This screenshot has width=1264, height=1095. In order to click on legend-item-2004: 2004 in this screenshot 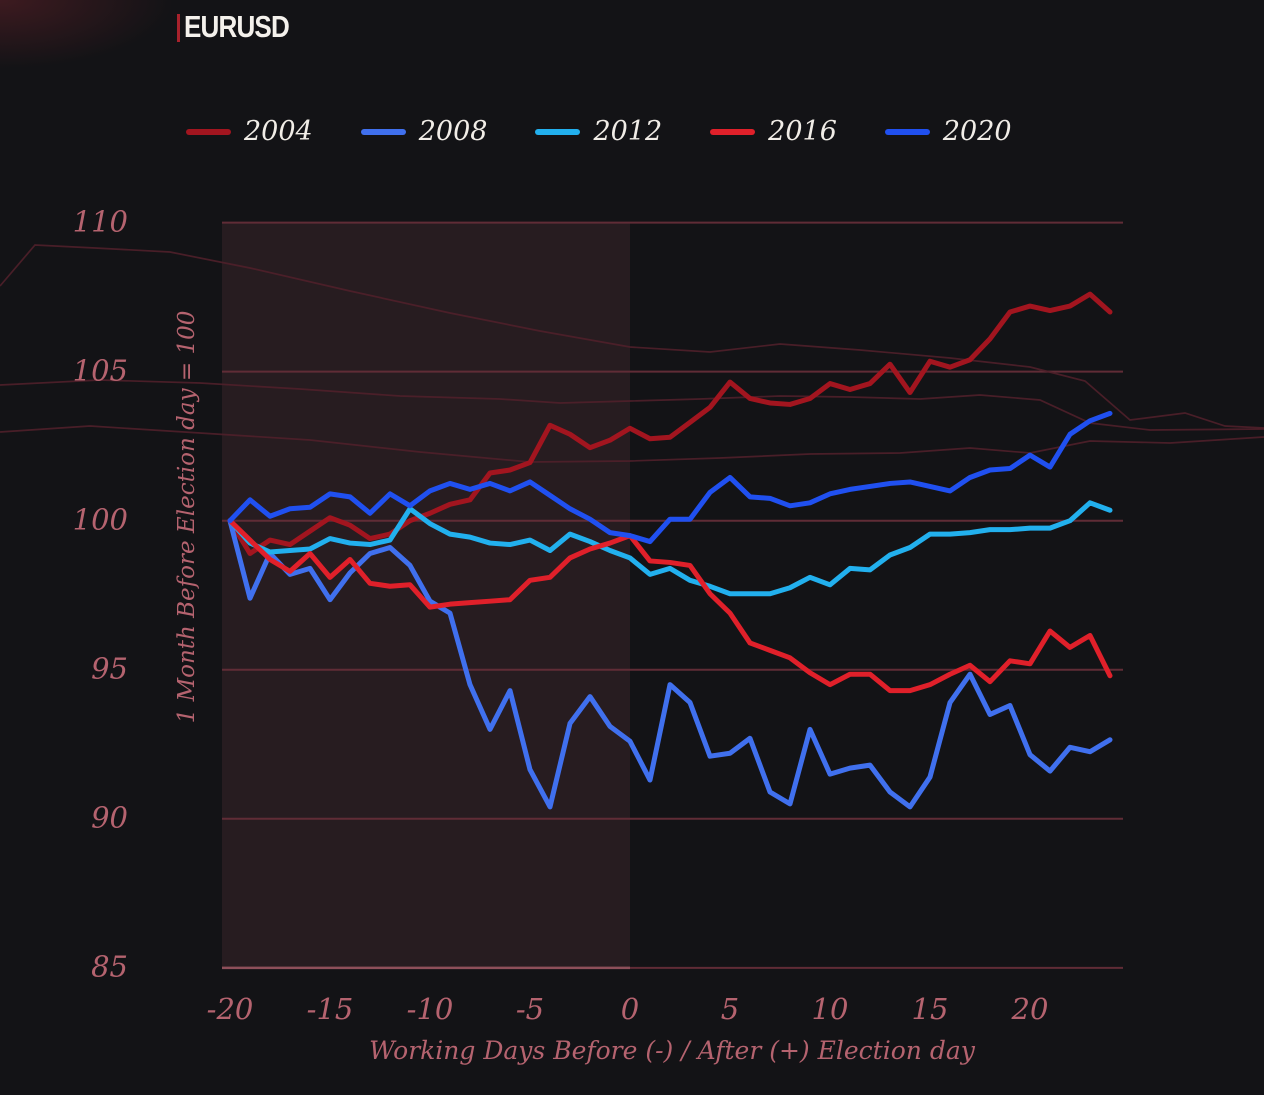, I will do `click(249, 131)`.